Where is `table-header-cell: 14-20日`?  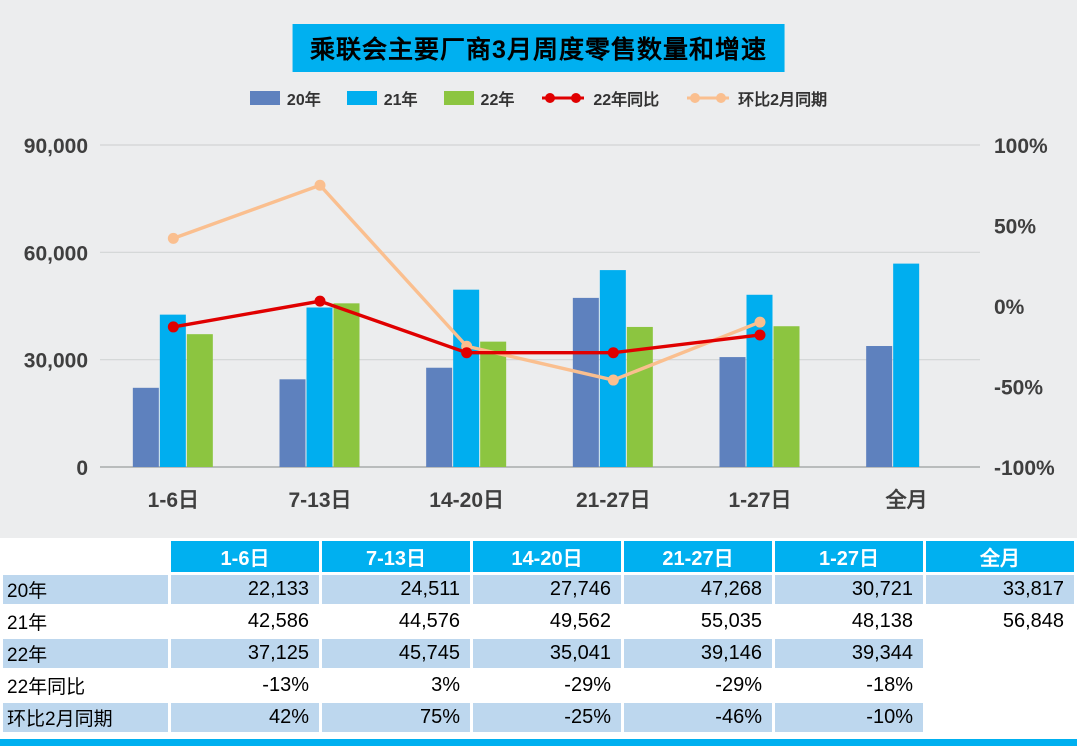 table-header-cell: 14-20日 is located at coordinates (547, 556).